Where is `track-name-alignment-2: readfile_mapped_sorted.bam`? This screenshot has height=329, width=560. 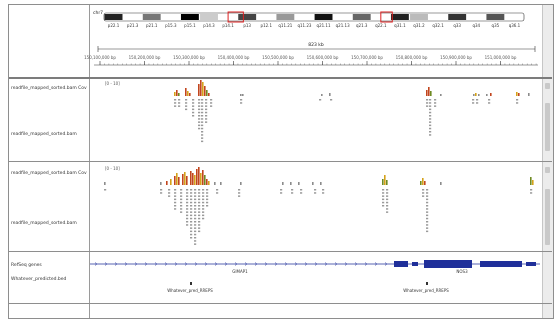 track-name-alignment-2: readfile_mapped_sorted.bam is located at coordinates (44, 223).